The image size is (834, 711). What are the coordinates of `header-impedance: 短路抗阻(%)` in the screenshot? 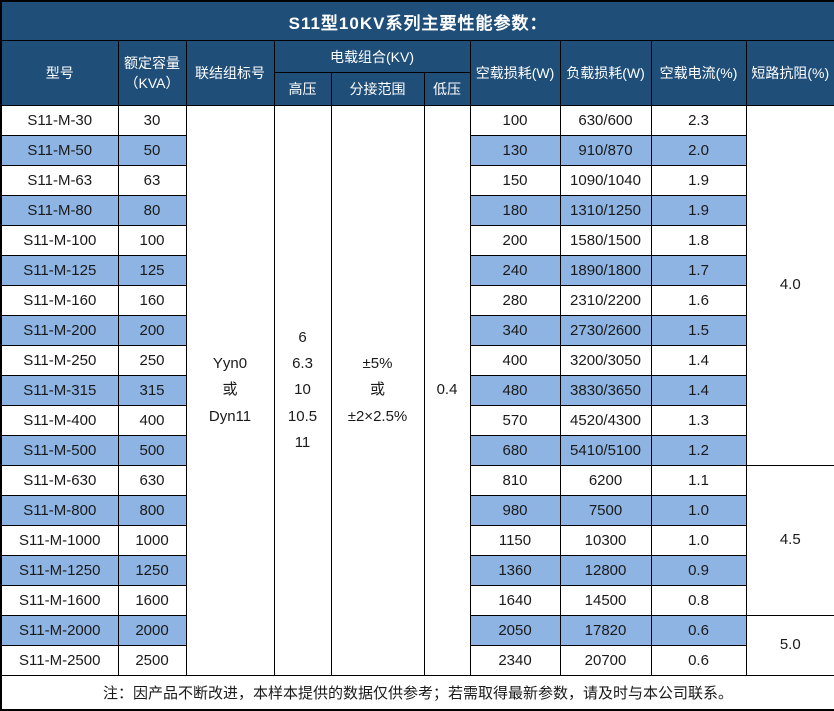 It's located at (789, 73).